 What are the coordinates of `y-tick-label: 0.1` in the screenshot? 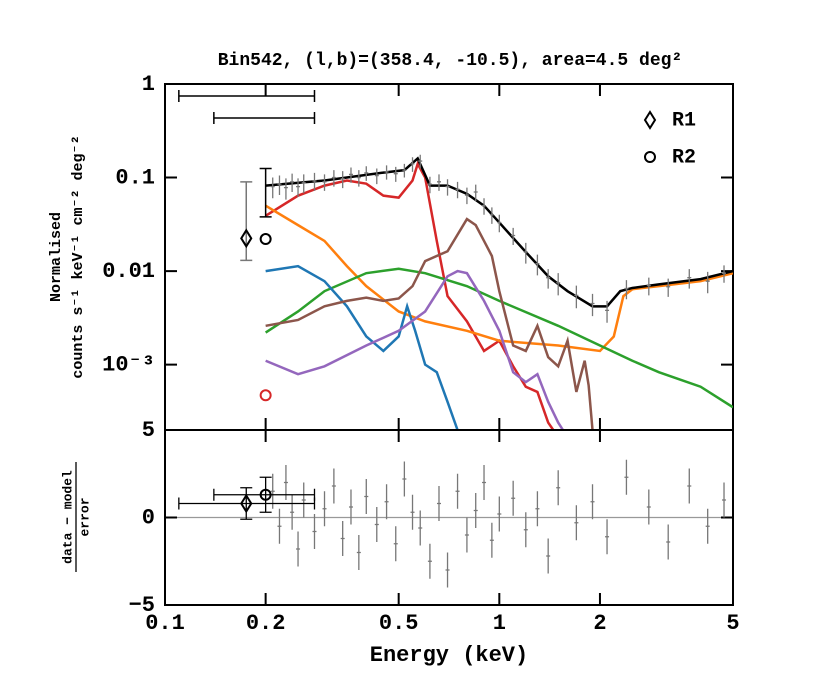 It's located at (135, 177).